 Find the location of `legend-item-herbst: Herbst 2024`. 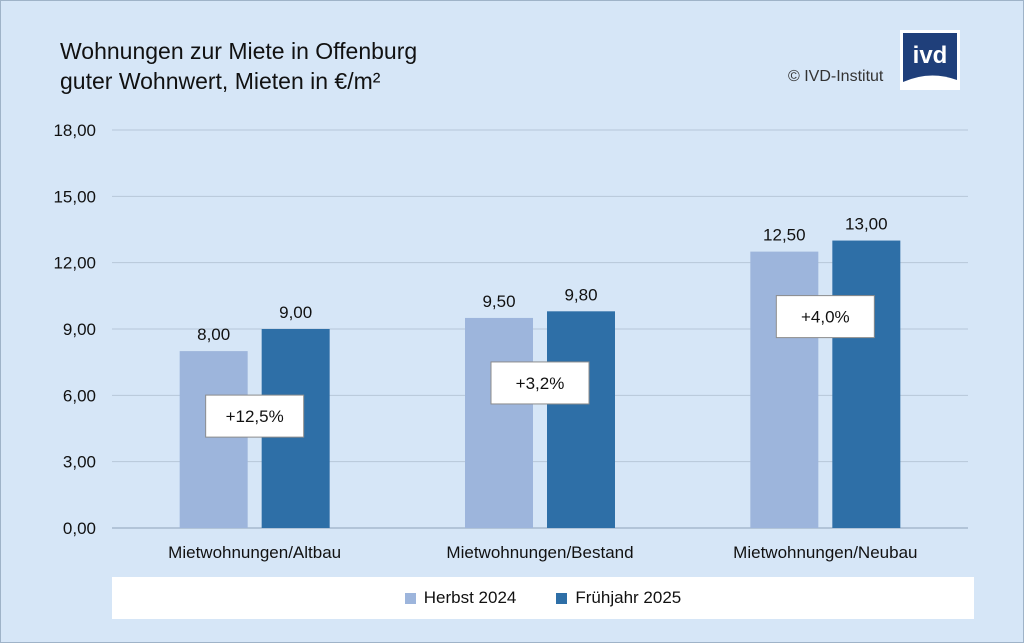

legend-item-herbst: Herbst 2024 is located at coordinates (460, 598).